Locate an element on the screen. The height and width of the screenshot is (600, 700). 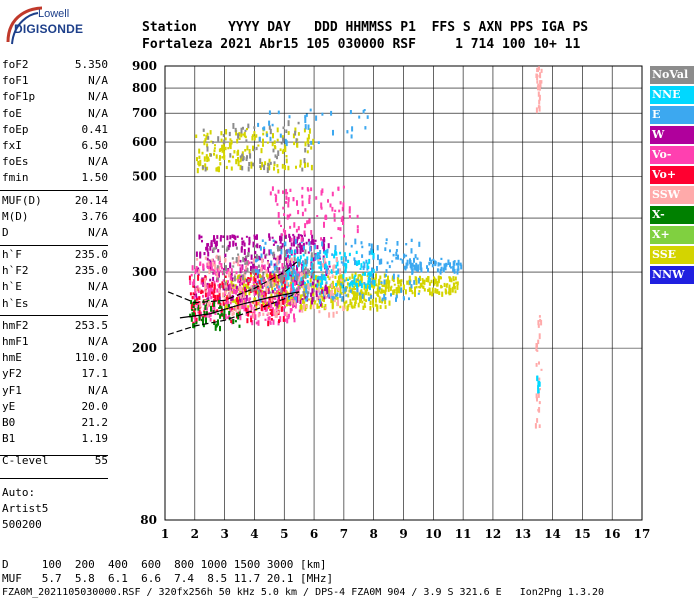
profile-trace is located at coordinates (233, 281).